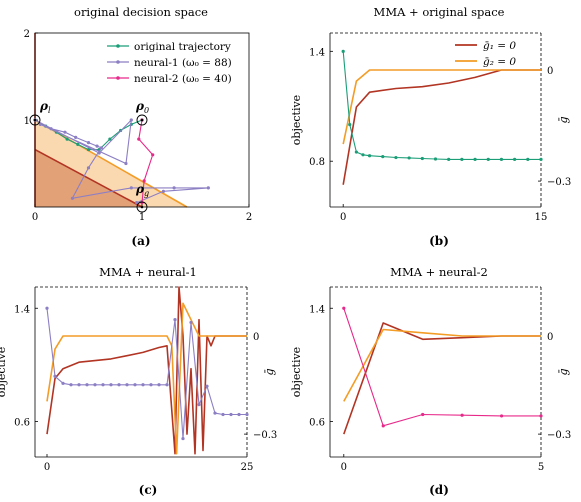  What do you see at coordinates (141, 12) in the screenshot?
I see `panel-a-title: original decision space` at bounding box center [141, 12].